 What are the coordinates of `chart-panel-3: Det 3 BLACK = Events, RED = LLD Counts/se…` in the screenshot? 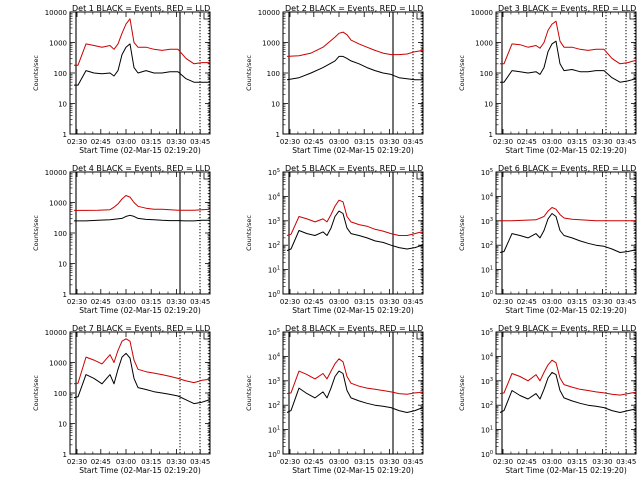 It's located at (547, 79).